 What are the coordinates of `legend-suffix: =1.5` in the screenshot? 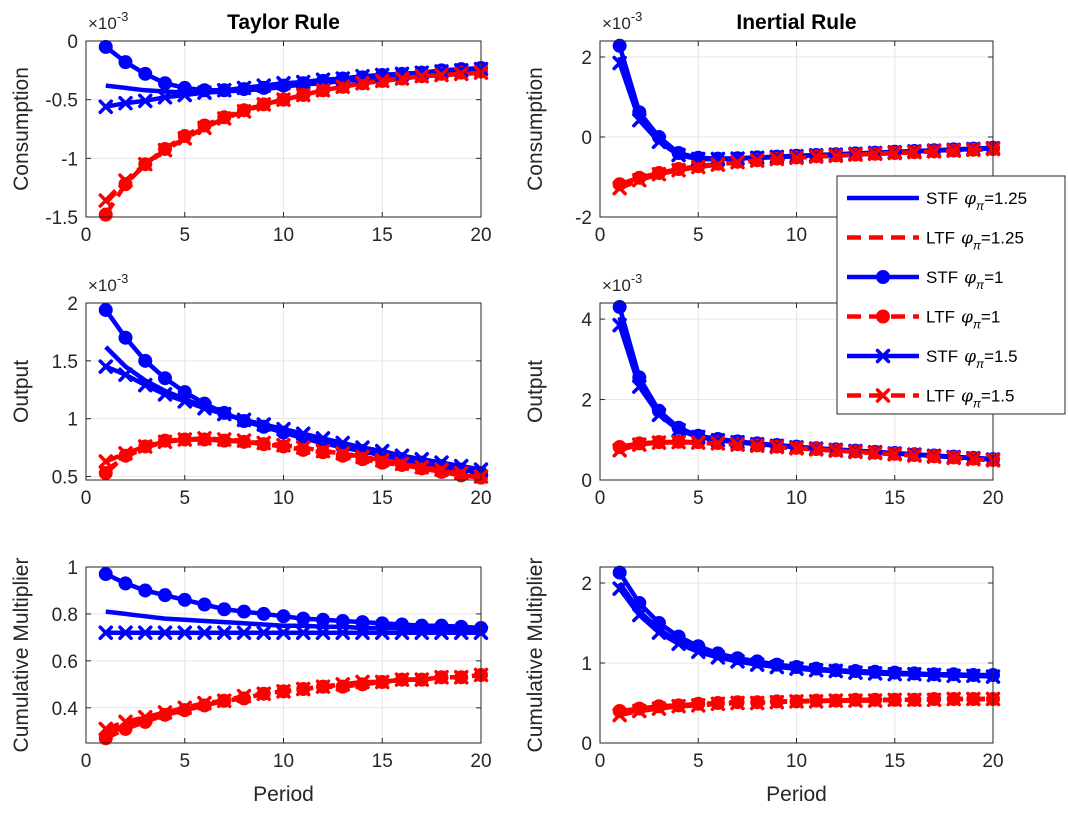 It's located at (998, 396).